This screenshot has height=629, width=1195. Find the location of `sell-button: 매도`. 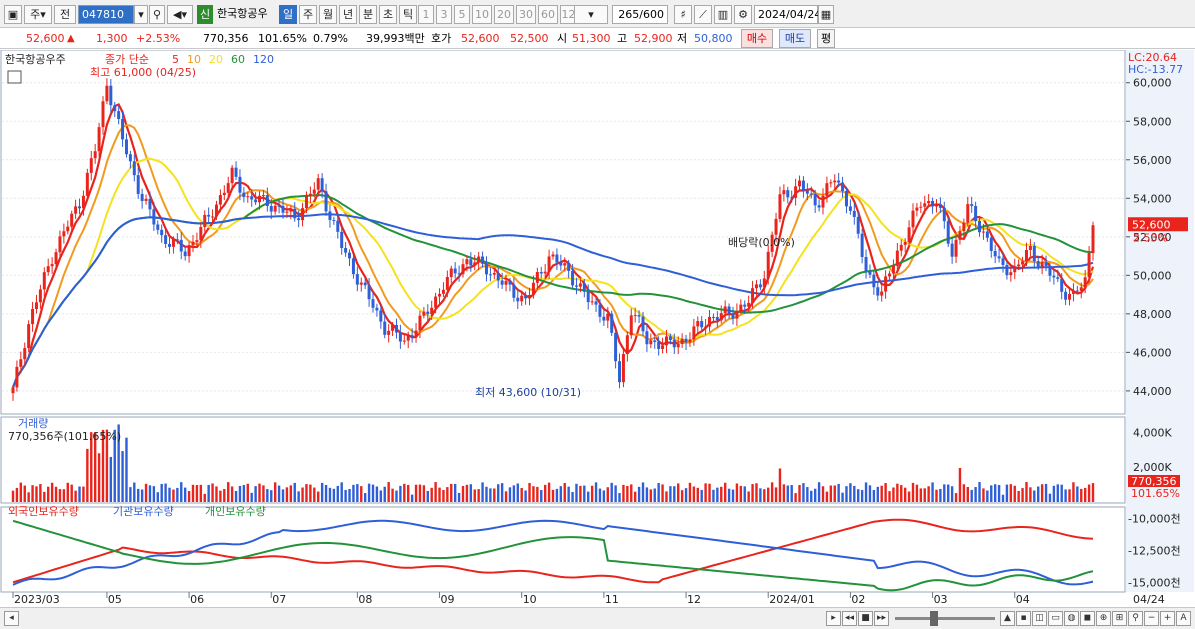

sell-button: 매도 is located at coordinates (795, 38).